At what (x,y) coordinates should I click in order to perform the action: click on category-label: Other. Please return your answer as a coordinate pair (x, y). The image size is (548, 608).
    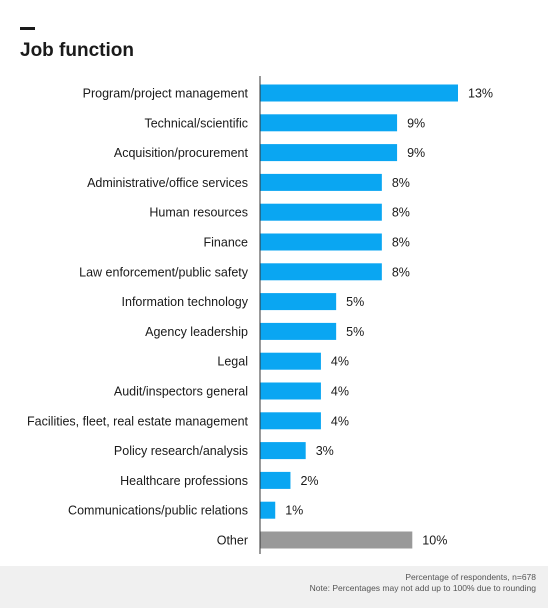
    Looking at the image, I should click on (232, 541).